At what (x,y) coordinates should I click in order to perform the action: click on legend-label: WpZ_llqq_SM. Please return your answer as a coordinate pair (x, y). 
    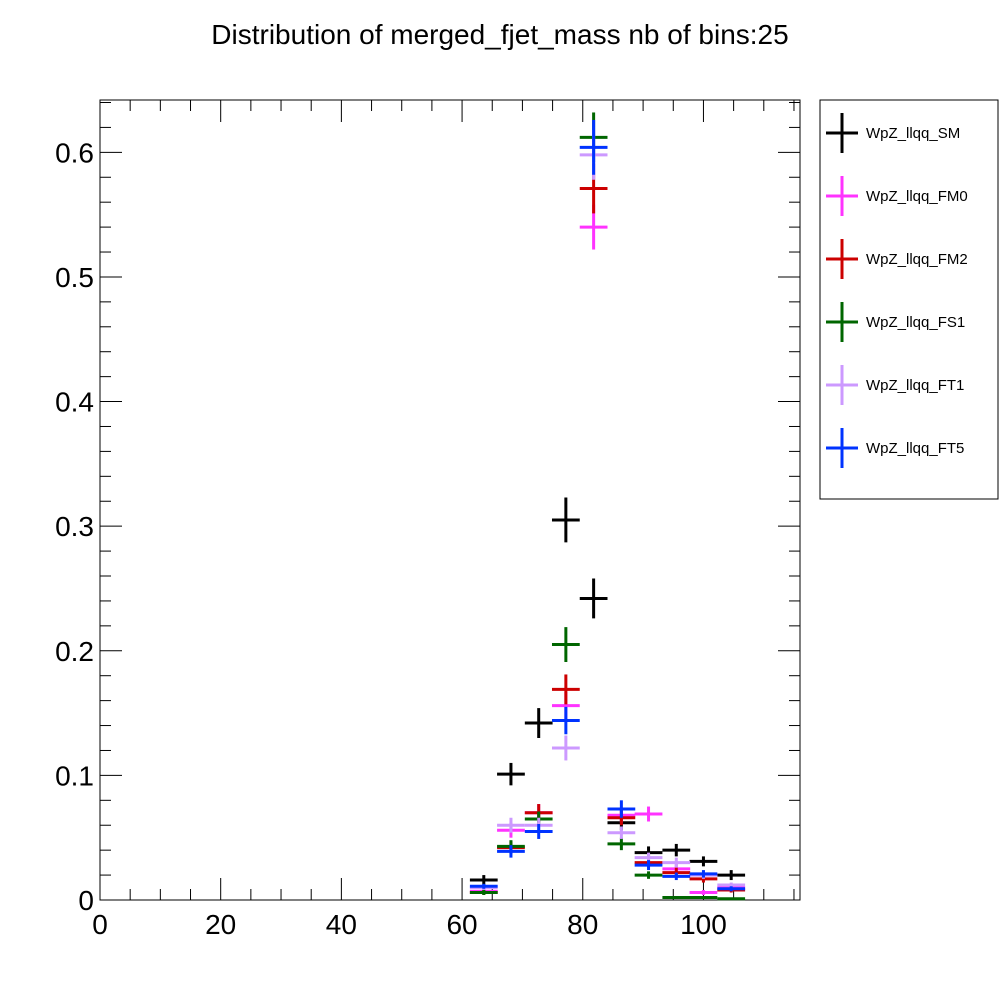
    Looking at the image, I should click on (913, 133).